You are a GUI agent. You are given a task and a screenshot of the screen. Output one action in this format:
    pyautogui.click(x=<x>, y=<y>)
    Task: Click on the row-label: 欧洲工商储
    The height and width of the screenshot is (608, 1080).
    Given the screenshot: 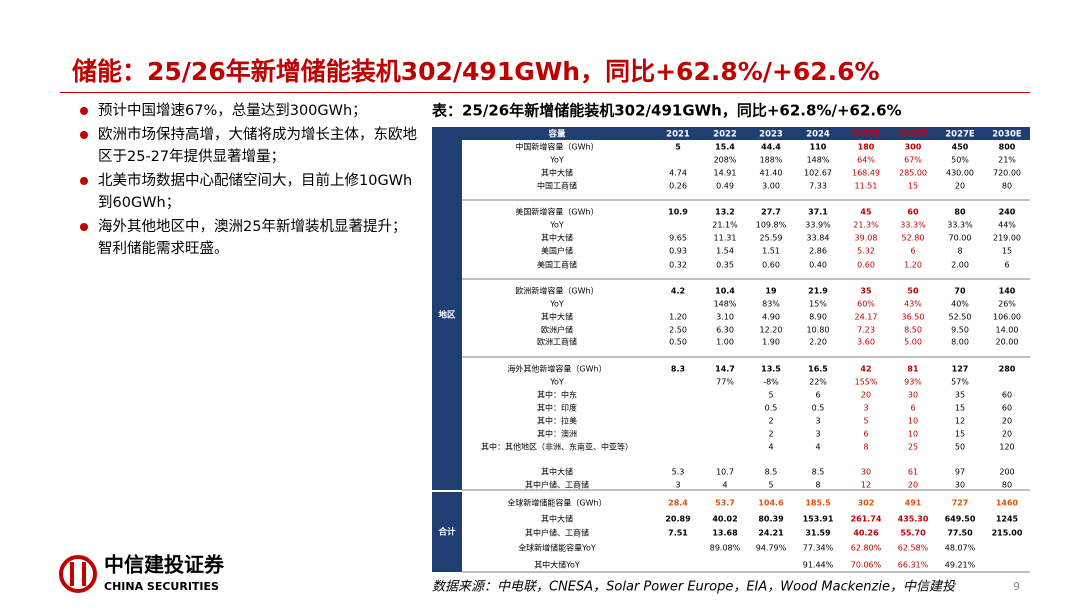 What is the action you would take?
    pyautogui.click(x=557, y=342)
    